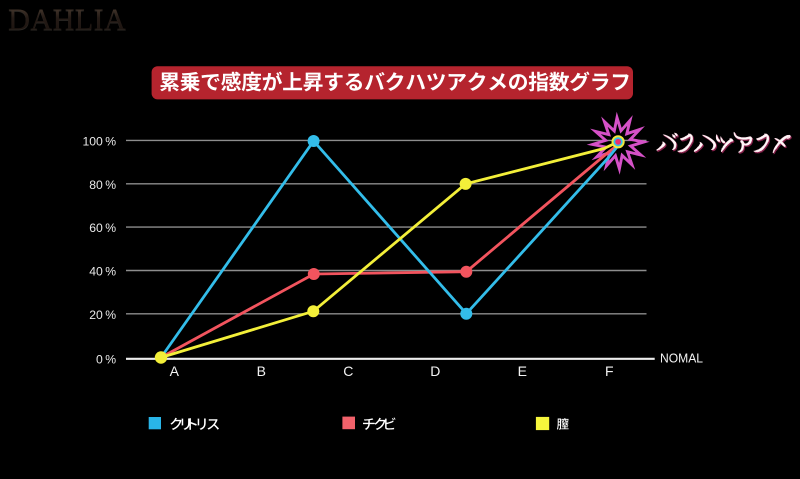  What do you see at coordinates (348, 371) in the screenshot?
I see `svg-text: C` at bounding box center [348, 371].